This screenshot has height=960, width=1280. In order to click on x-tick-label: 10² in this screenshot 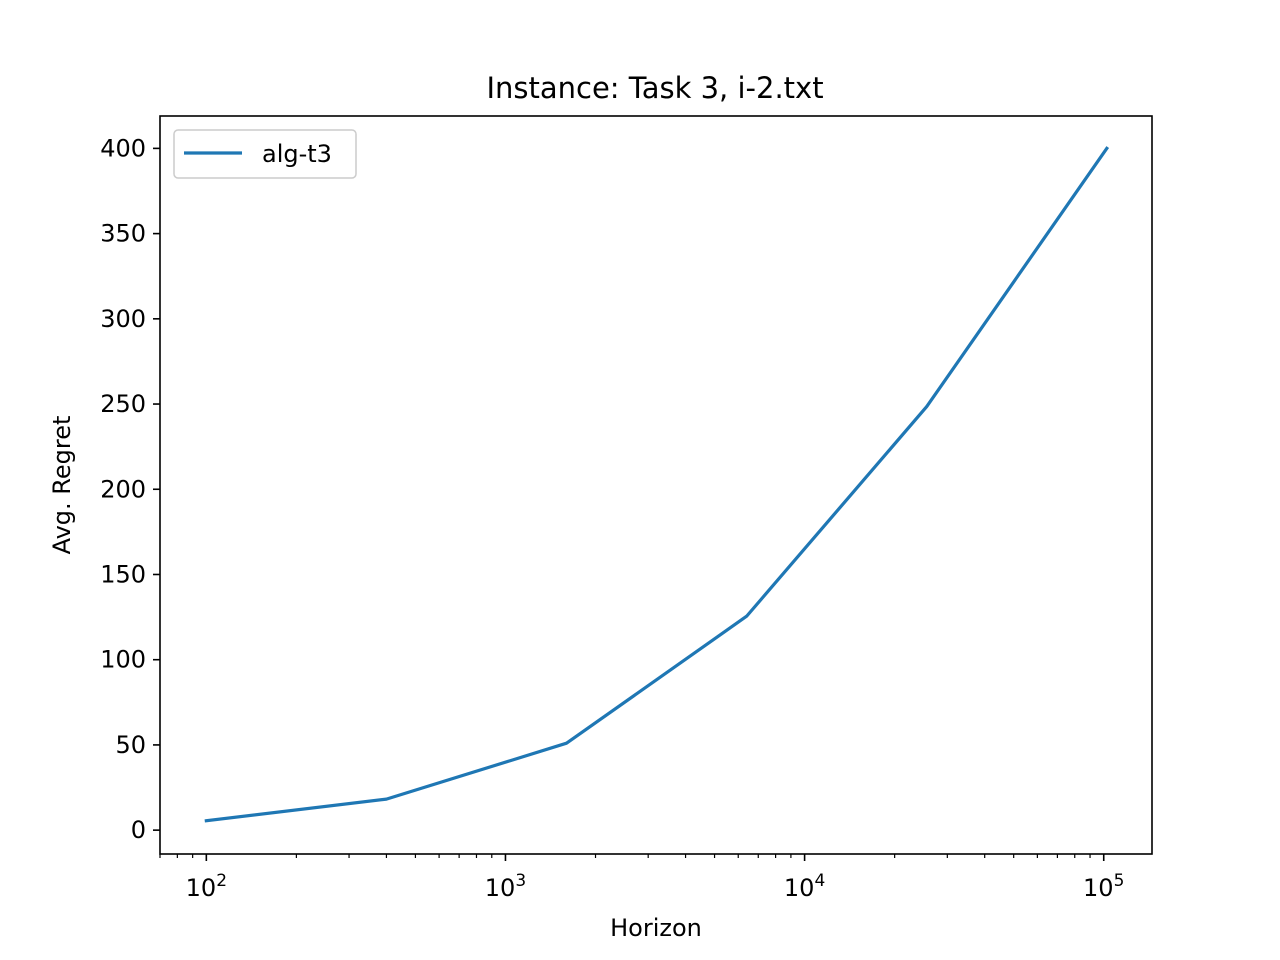, I will do `click(206, 886)`.